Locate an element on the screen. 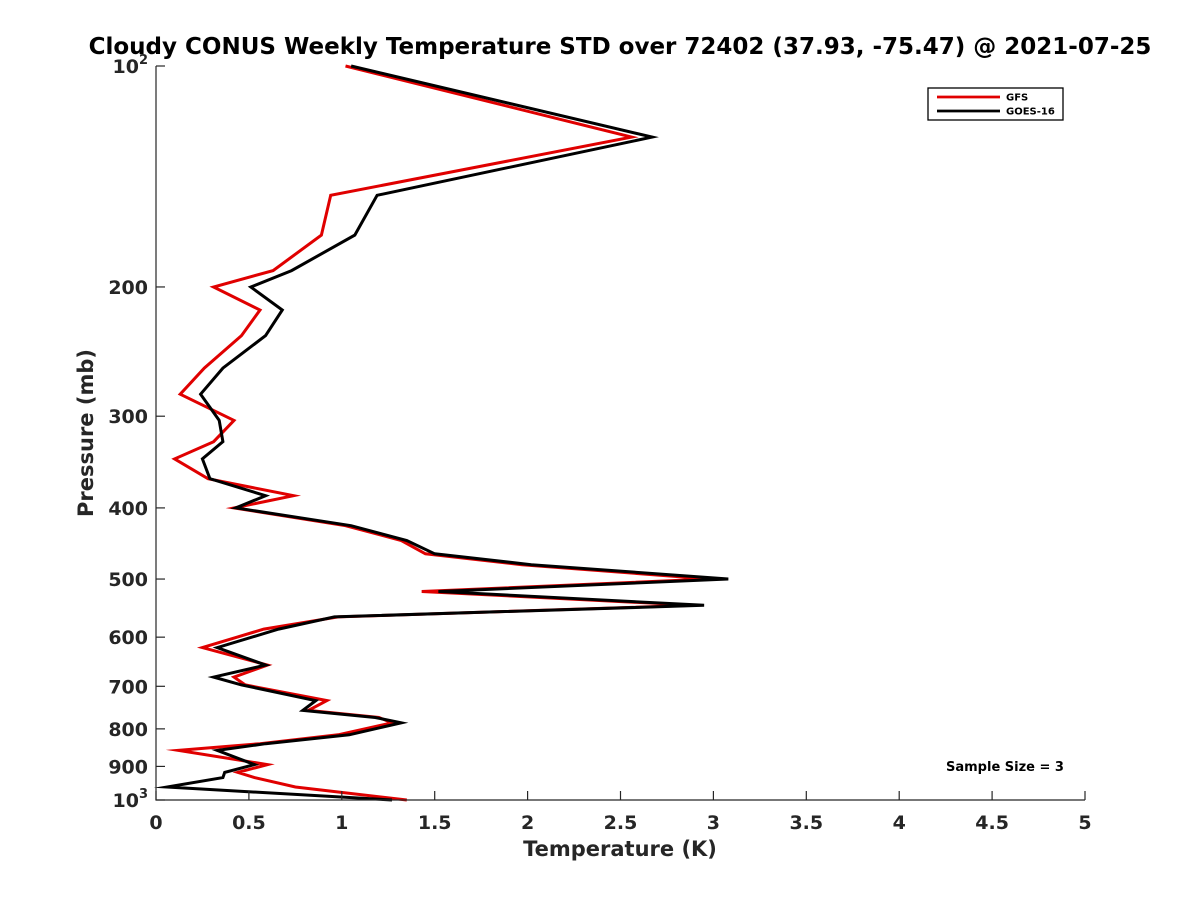  x-tick-label: 1 is located at coordinates (341, 823).